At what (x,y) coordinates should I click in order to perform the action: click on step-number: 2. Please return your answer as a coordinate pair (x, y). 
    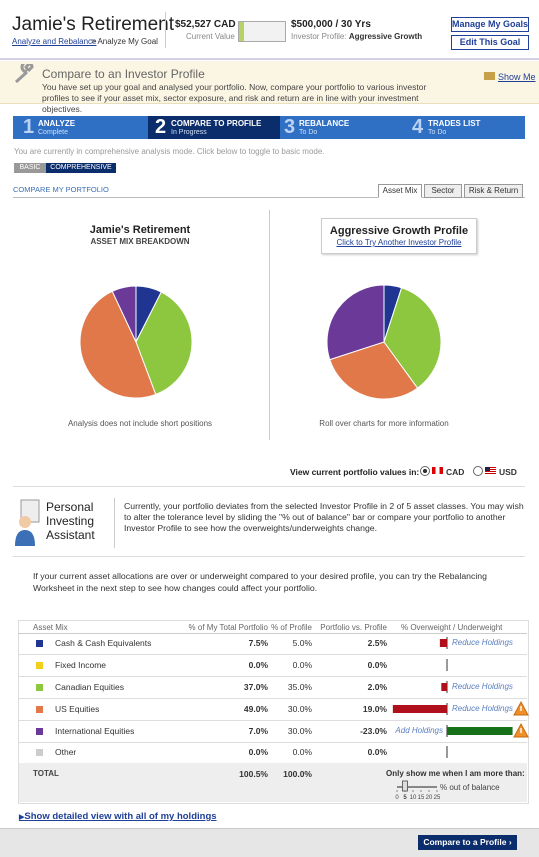
    Looking at the image, I should click on (161, 127).